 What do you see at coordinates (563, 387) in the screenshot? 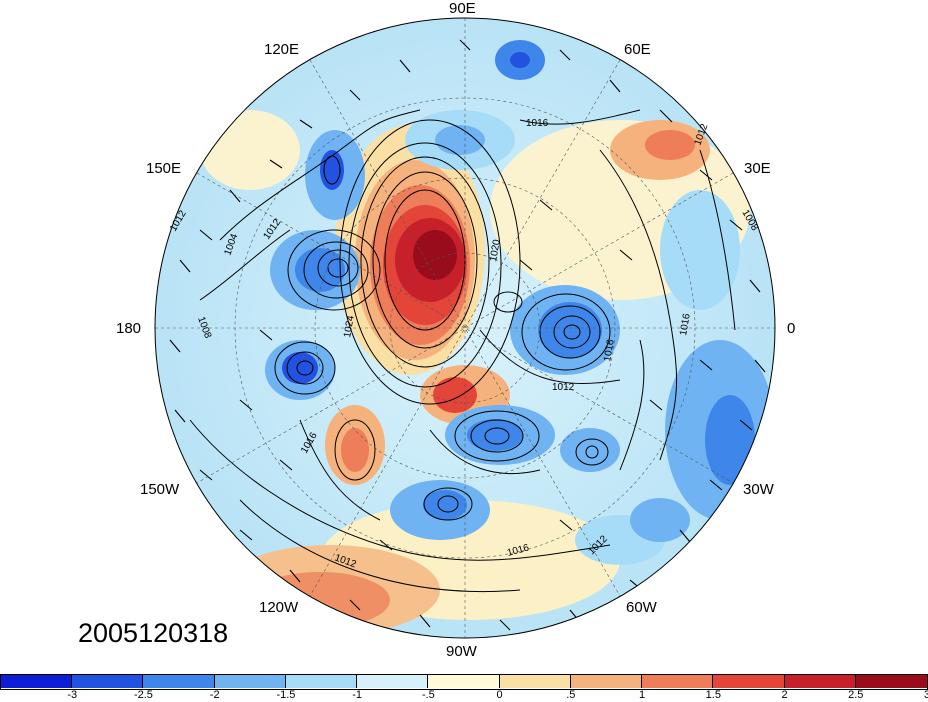
I see `contour-label: 1012` at bounding box center [563, 387].